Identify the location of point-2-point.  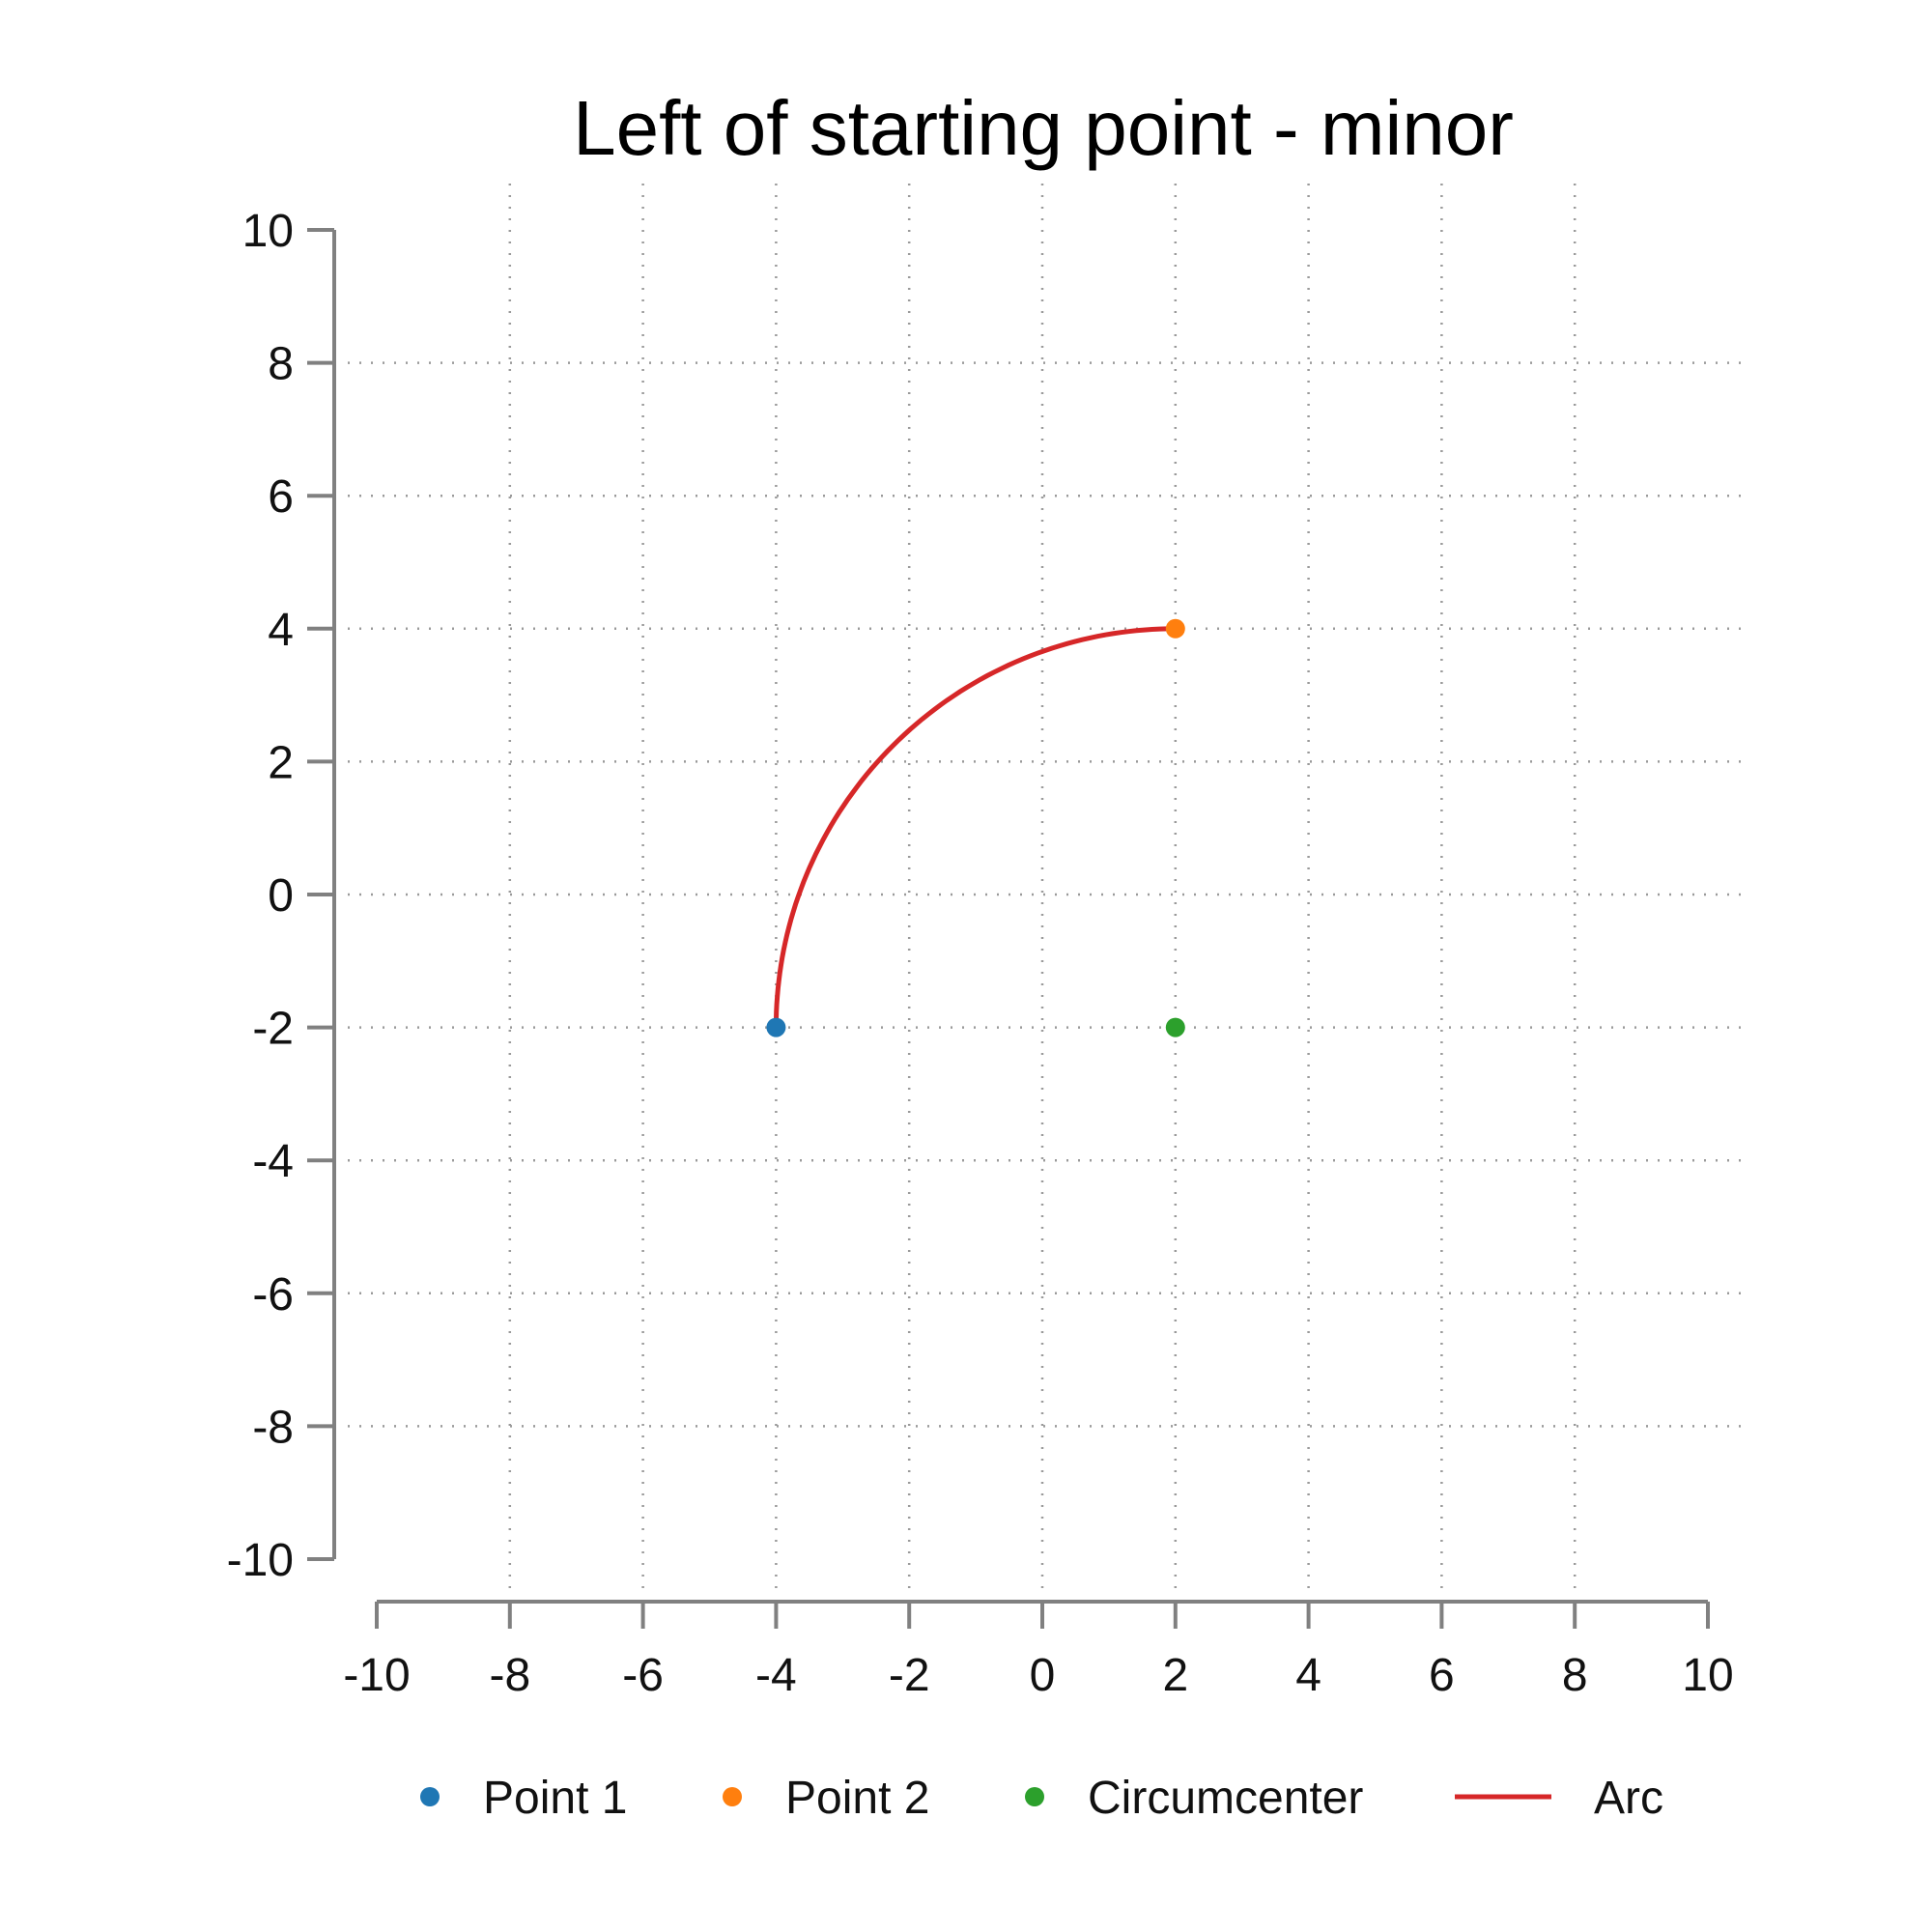
(1175, 628).